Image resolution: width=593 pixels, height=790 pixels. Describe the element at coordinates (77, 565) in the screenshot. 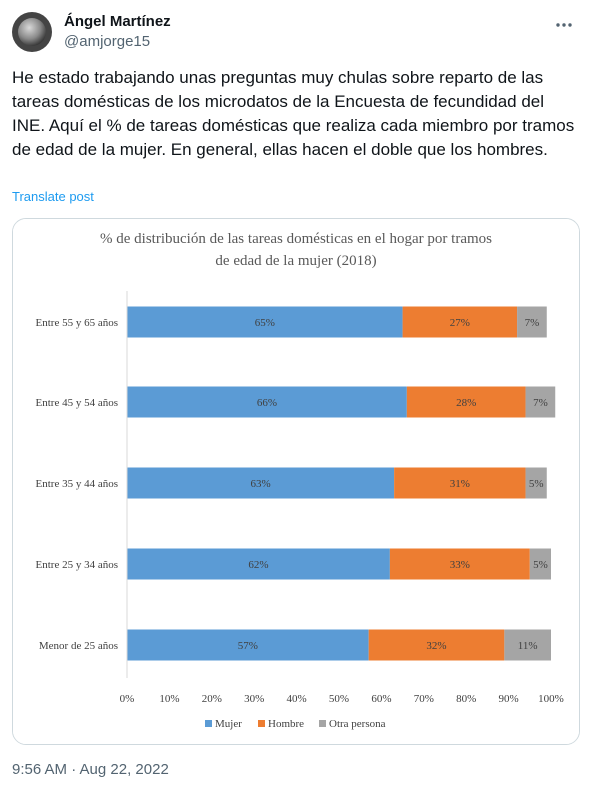

I see `category-label: Entre 25 y 34 años` at that location.